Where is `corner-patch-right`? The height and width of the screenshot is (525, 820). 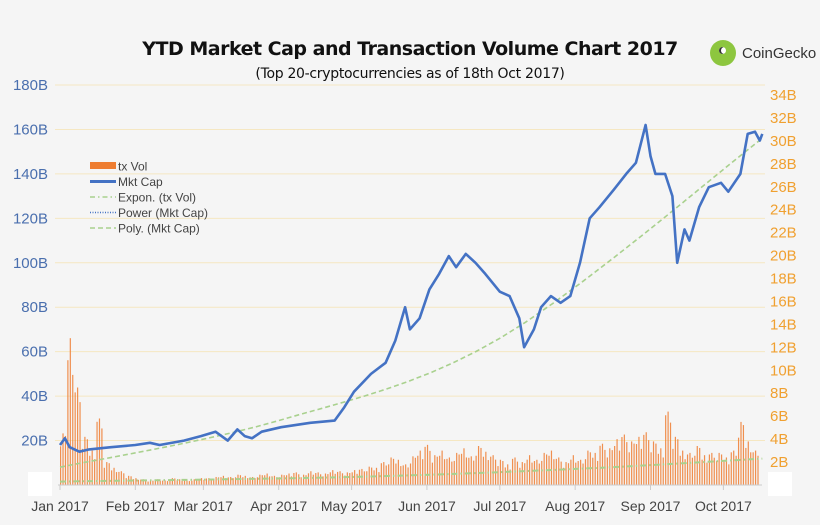
corner-patch-right is located at coordinates (780, 484).